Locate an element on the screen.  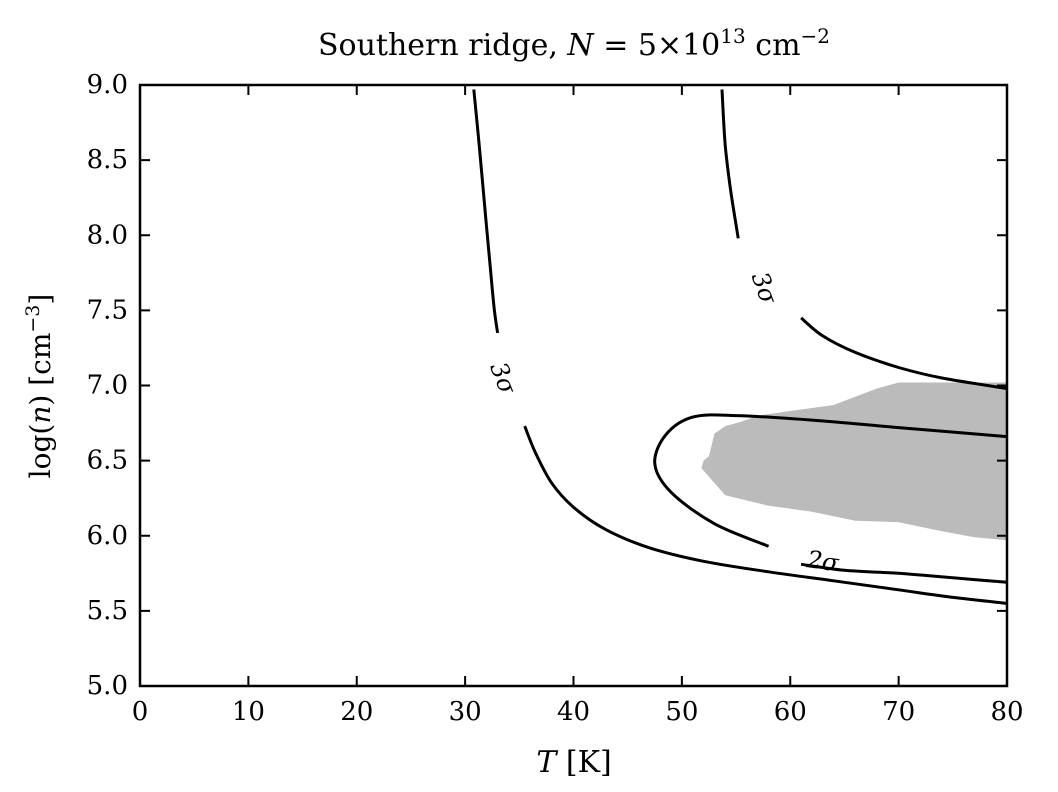
y-tick-label: 7.0 is located at coordinates (107, 386).